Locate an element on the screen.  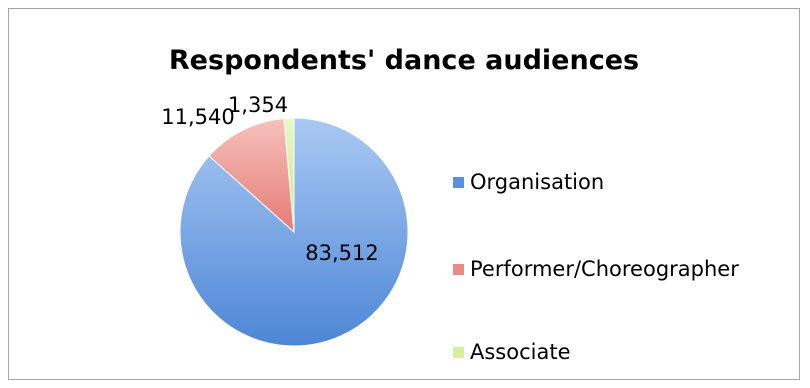
legend-label-performer-choreographer: Performer/Choreographer is located at coordinates (604, 269).